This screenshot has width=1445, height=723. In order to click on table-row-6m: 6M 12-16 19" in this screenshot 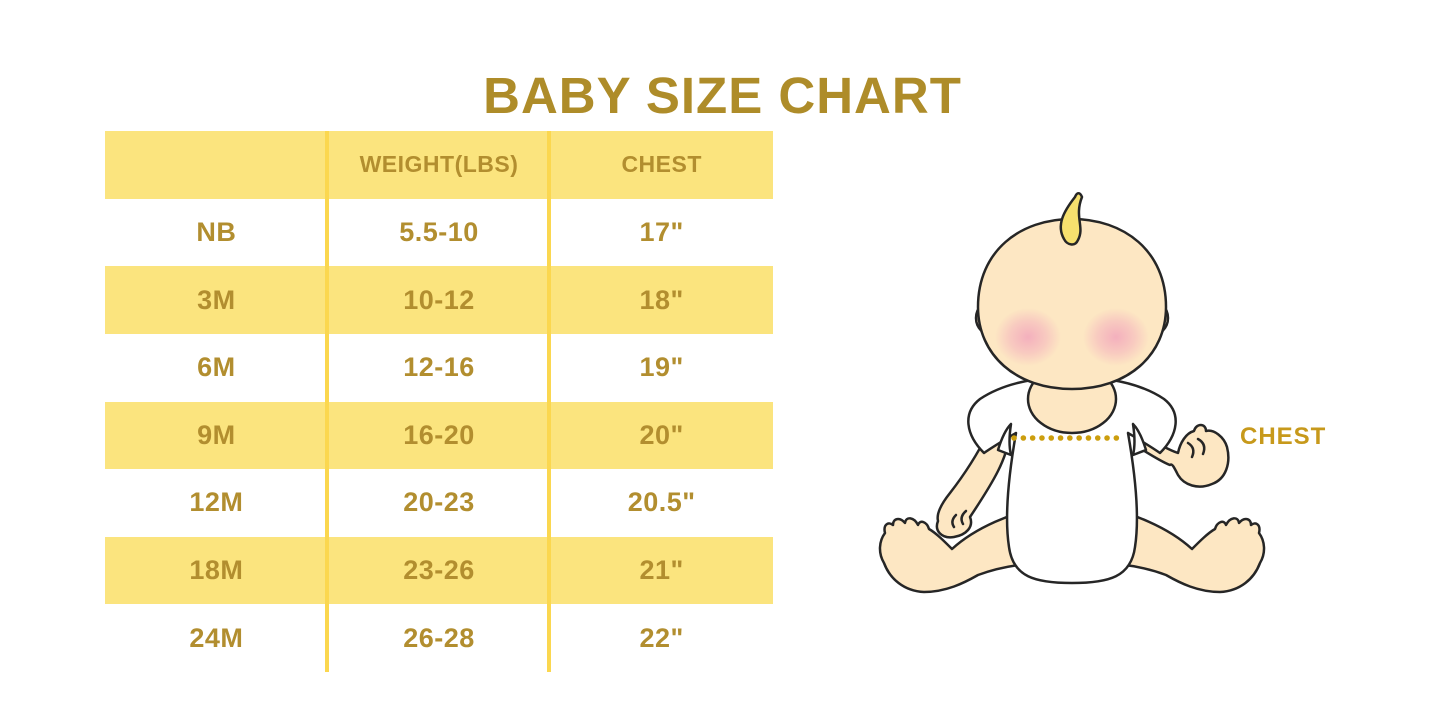, I will do `click(439, 367)`.